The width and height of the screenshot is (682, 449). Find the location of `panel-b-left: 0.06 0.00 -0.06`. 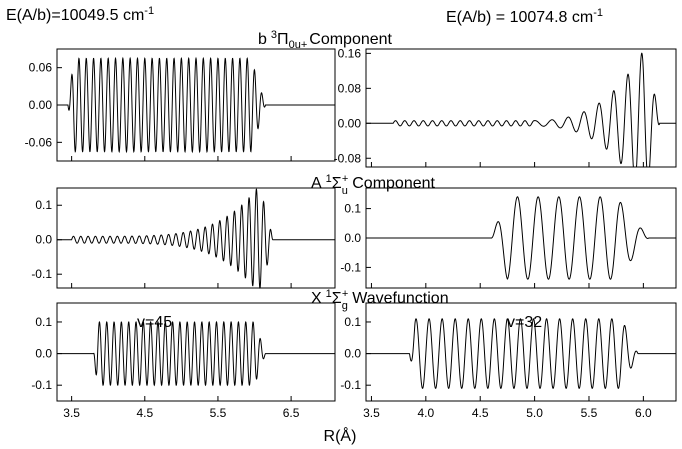

panel-b-left: 0.06 0.00 -0.06 is located at coordinates (180, 105).